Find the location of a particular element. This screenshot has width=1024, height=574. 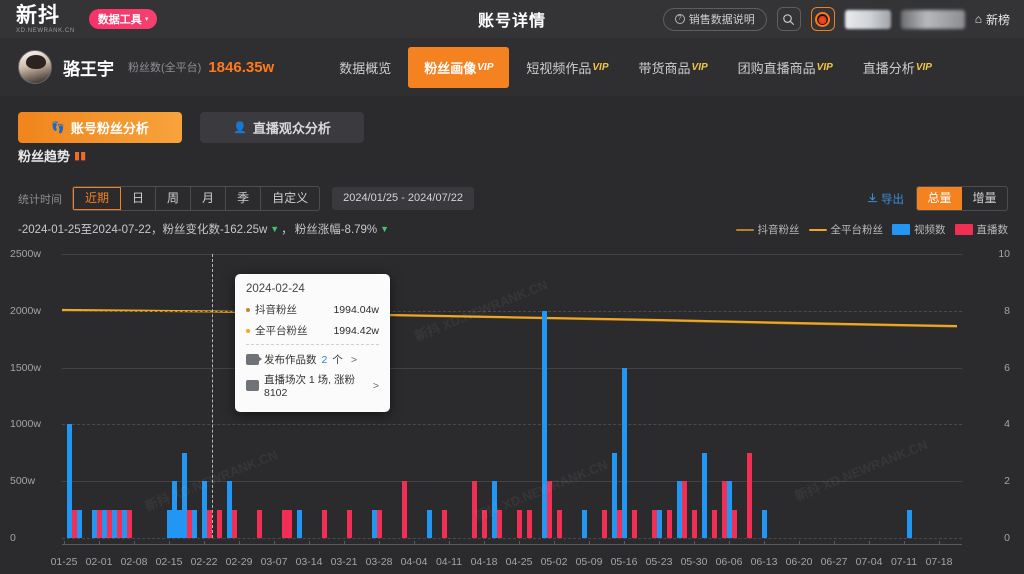

logo: 新抖 XD.NEWRANK.CN is located at coordinates (45, 19).